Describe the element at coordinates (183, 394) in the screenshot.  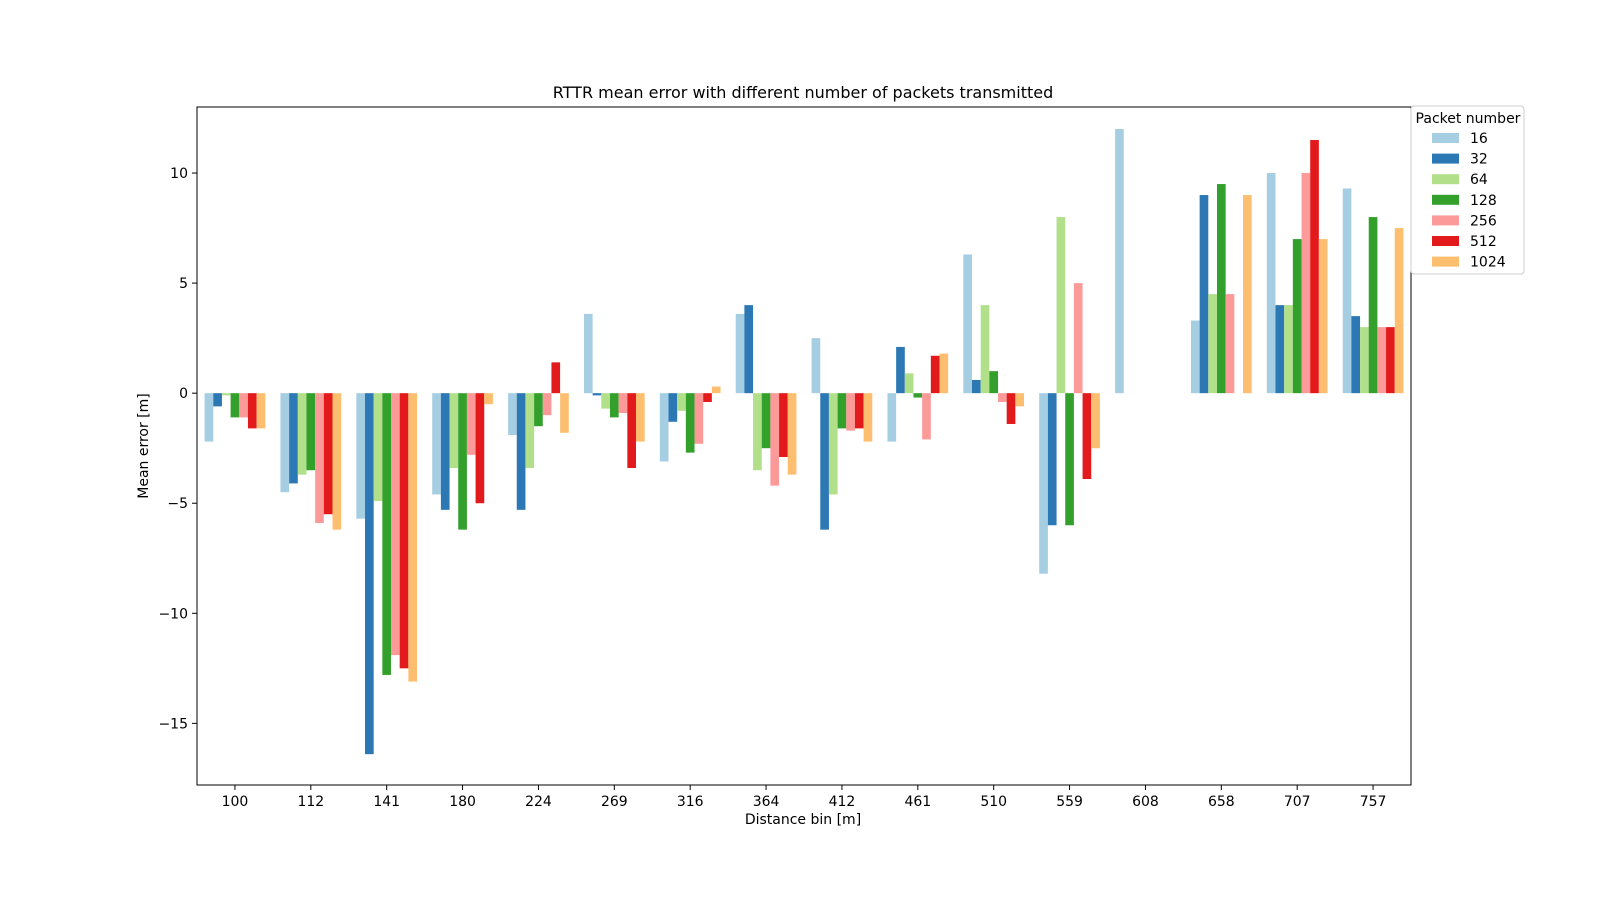
I see `y-tick-label: 0` at that location.